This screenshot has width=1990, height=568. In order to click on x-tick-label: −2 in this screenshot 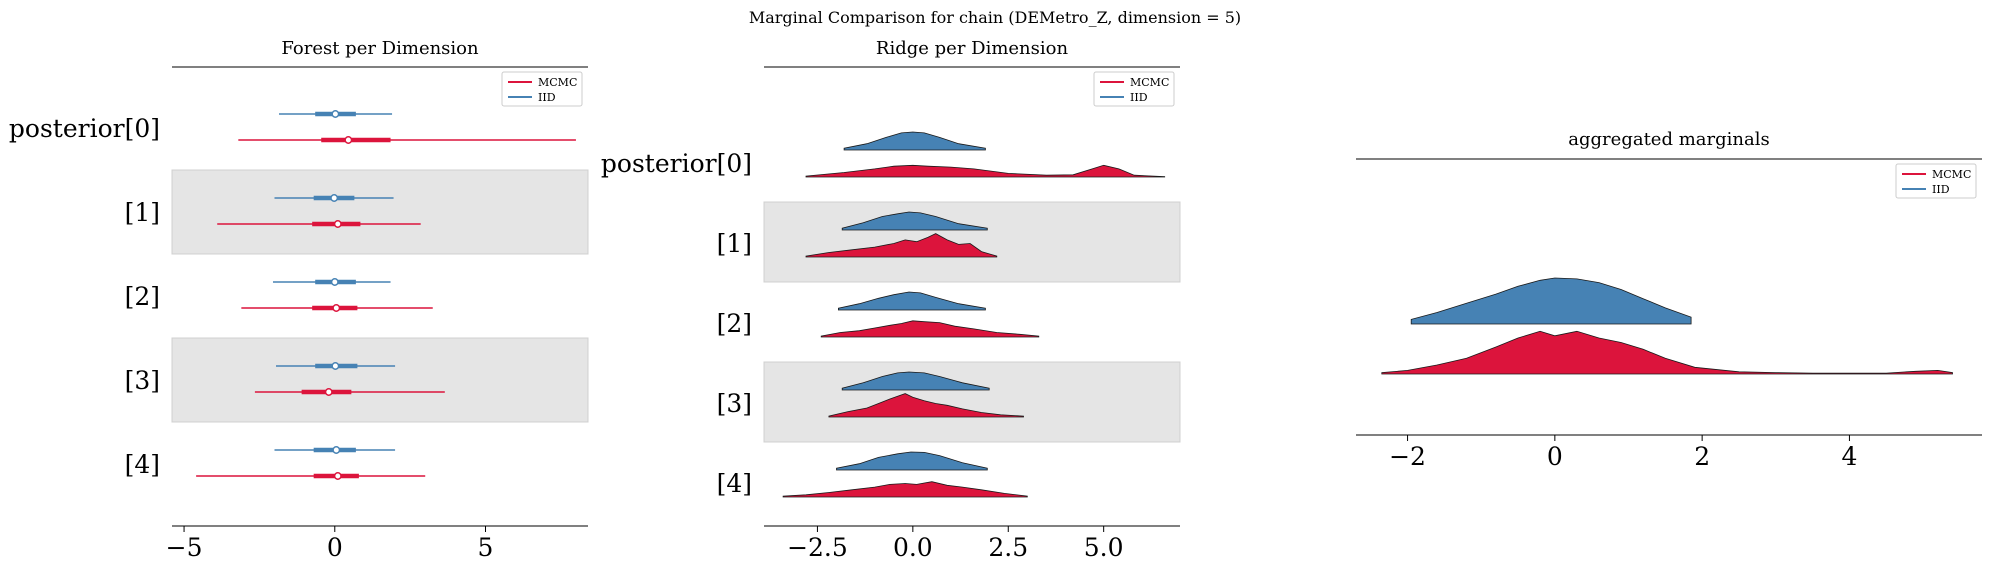, I will do `click(1407, 456)`.